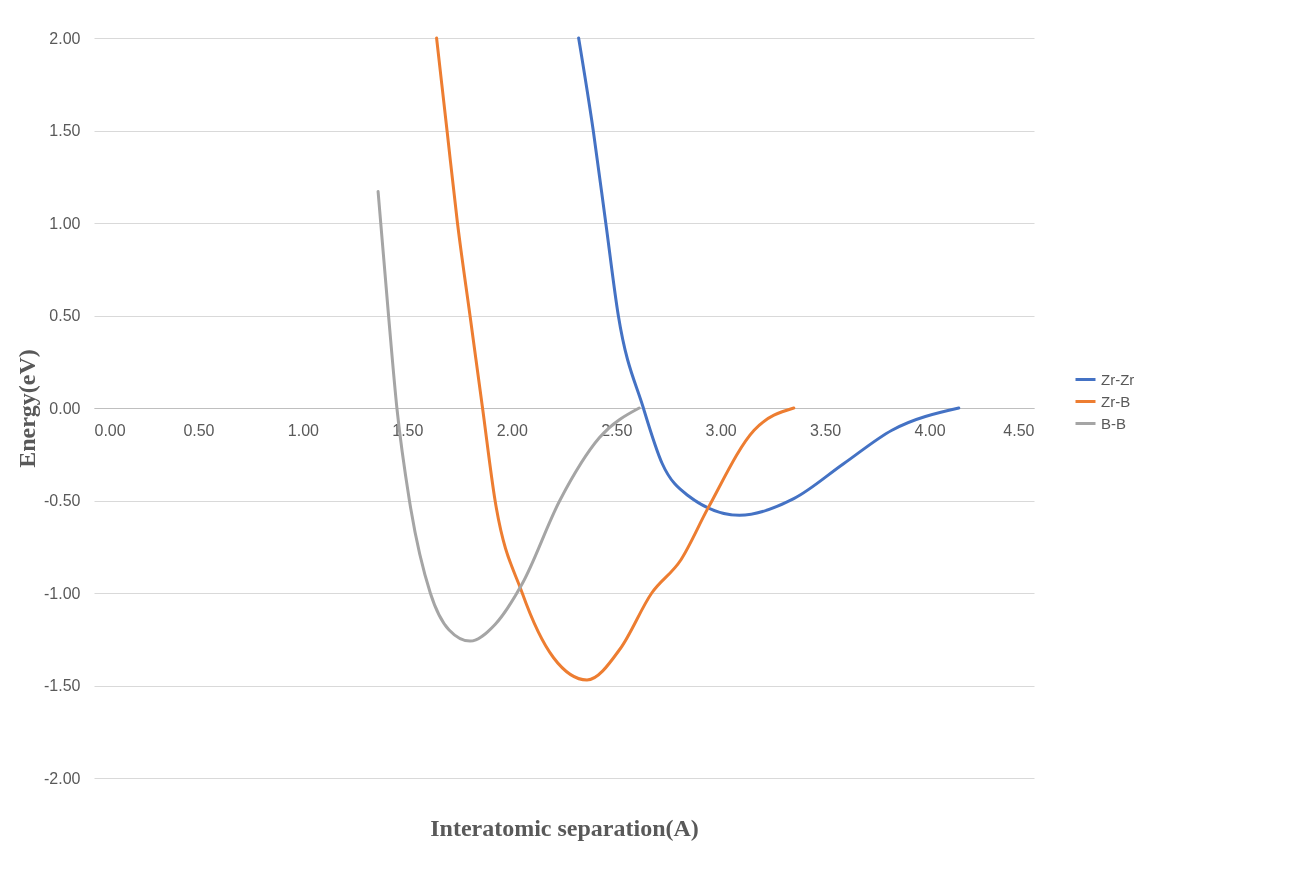  I want to click on y-tick-label: -1.50, so click(62, 685).